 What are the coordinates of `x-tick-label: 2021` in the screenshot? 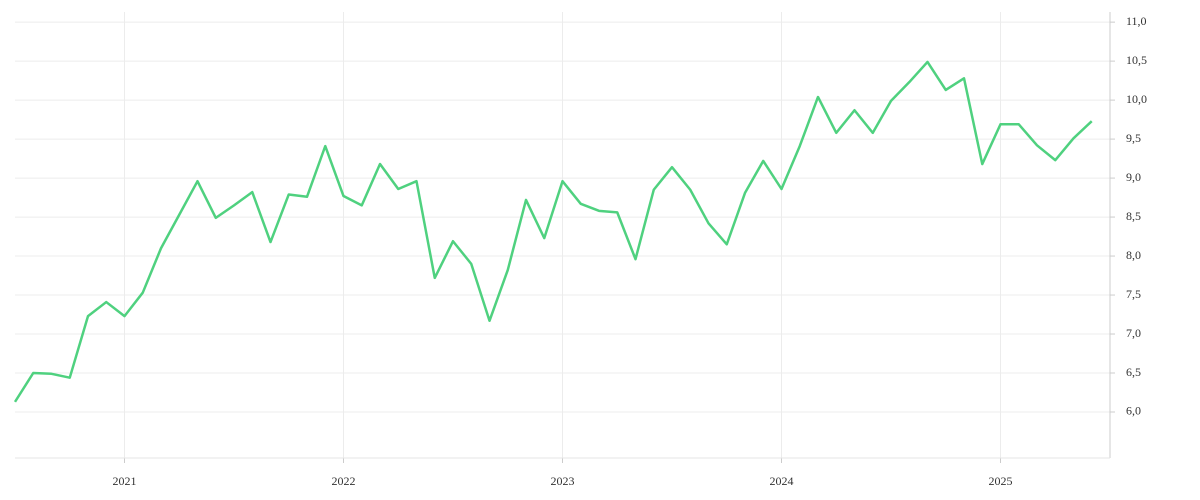 It's located at (125, 481).